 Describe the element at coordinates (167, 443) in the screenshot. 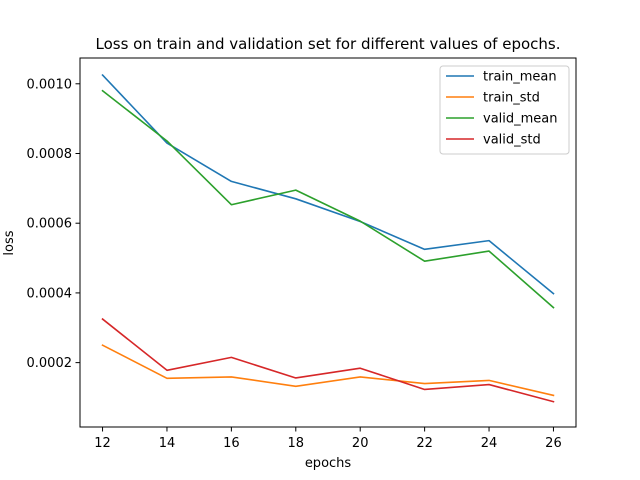

I see `x-tick-label: 14` at that location.